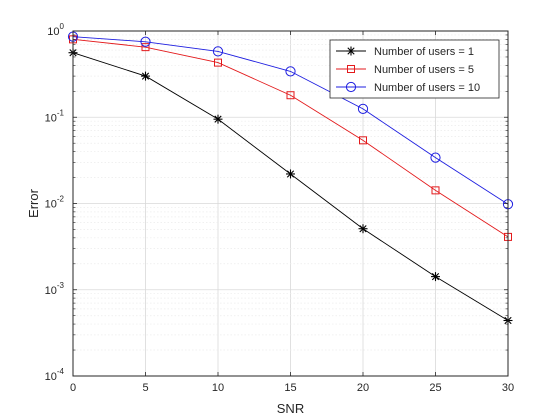  I want to click on x-tick-label: 20, so click(363, 388).